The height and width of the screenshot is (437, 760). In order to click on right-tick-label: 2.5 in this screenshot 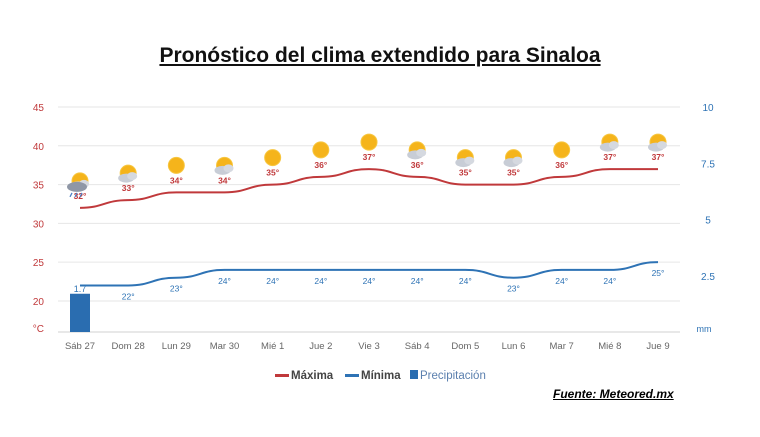, I will do `click(708, 277)`.